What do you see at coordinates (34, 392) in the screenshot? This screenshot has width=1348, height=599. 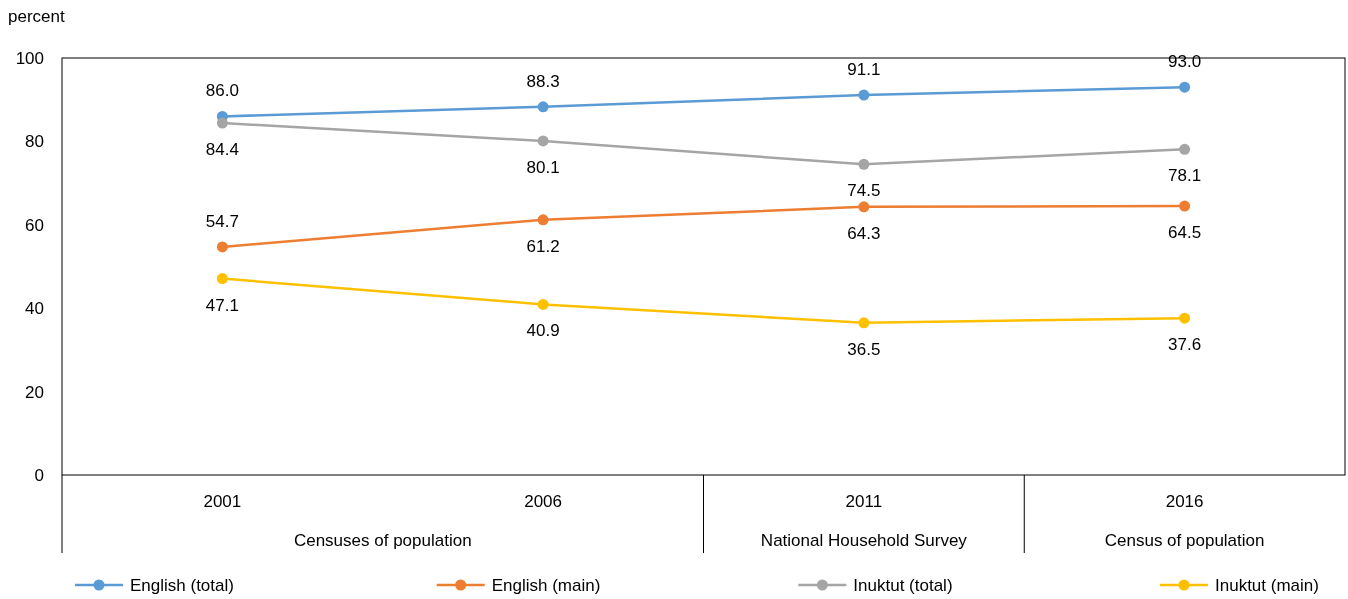 I see `y-tick-label: 20` at bounding box center [34, 392].